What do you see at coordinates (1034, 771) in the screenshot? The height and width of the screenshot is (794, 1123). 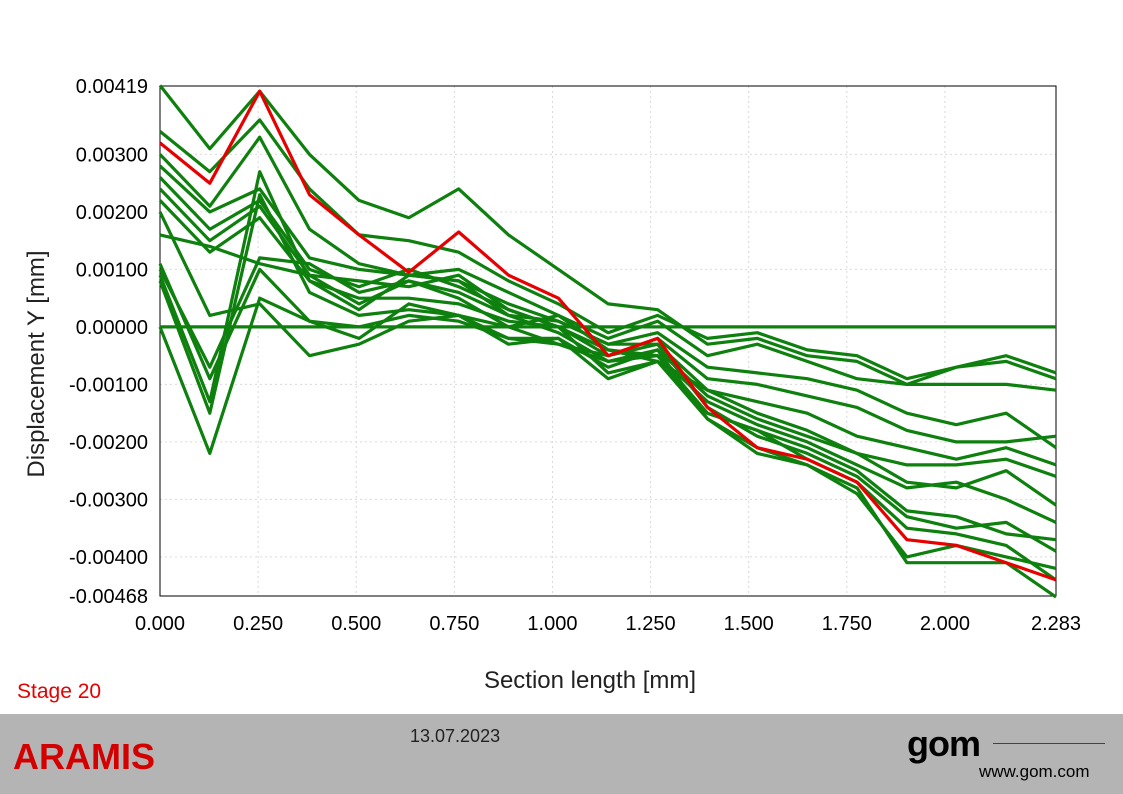 I see `website-url: www.gom.com` at bounding box center [1034, 771].